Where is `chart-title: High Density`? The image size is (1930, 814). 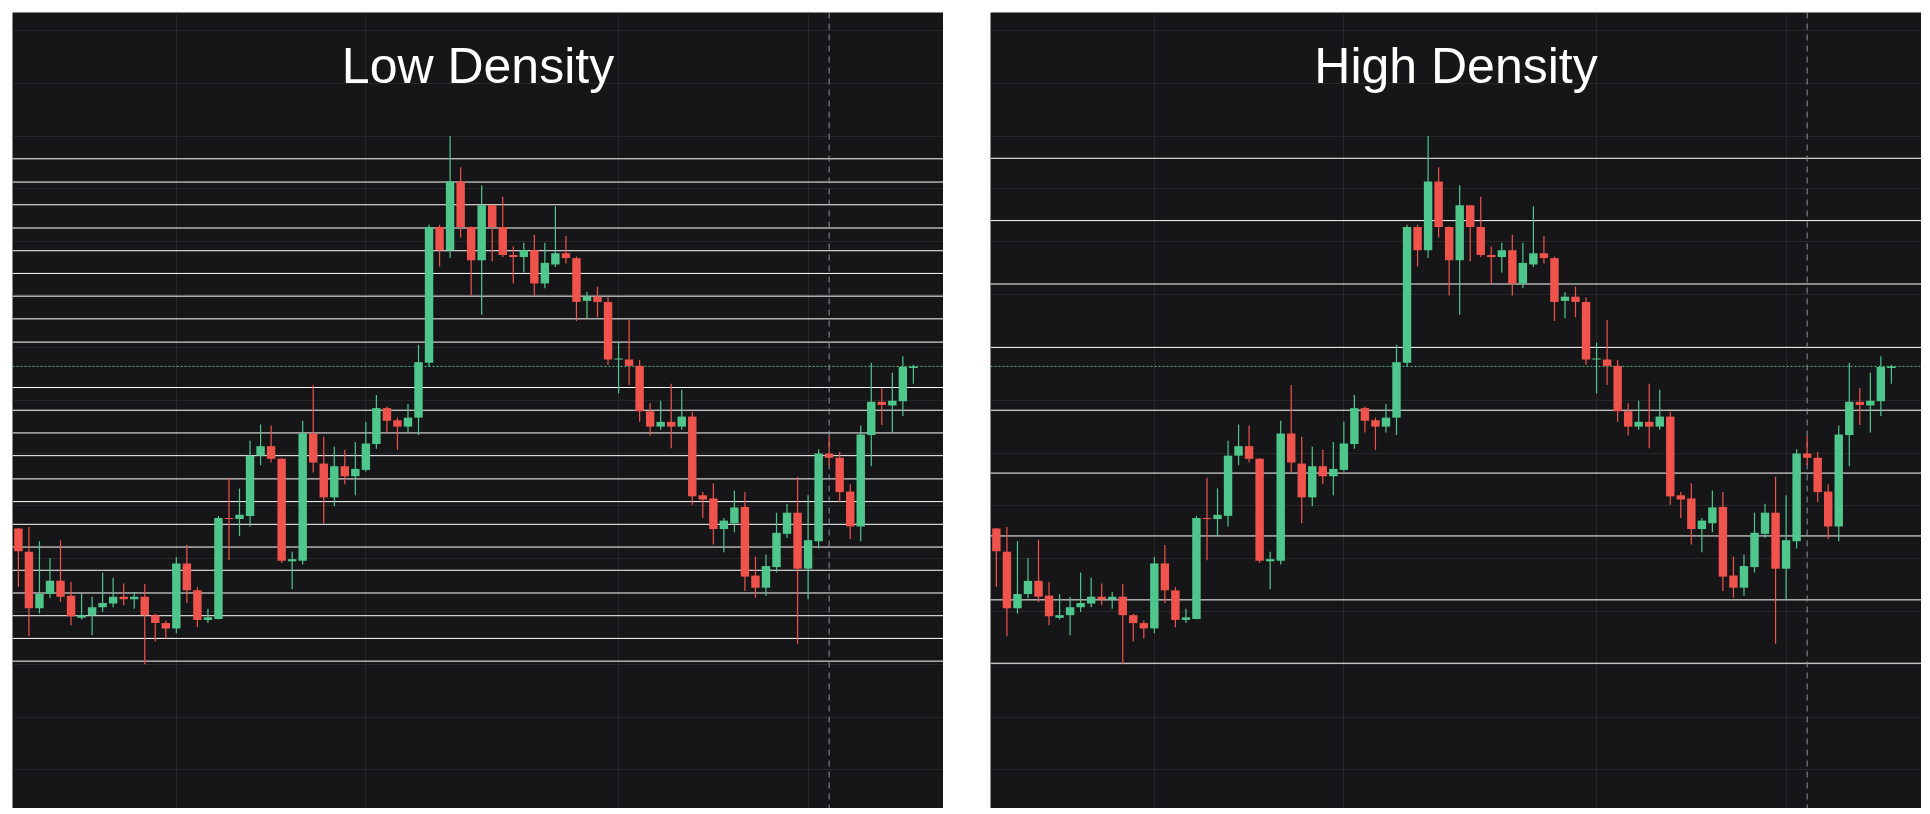 chart-title: High Density is located at coordinates (1456, 65).